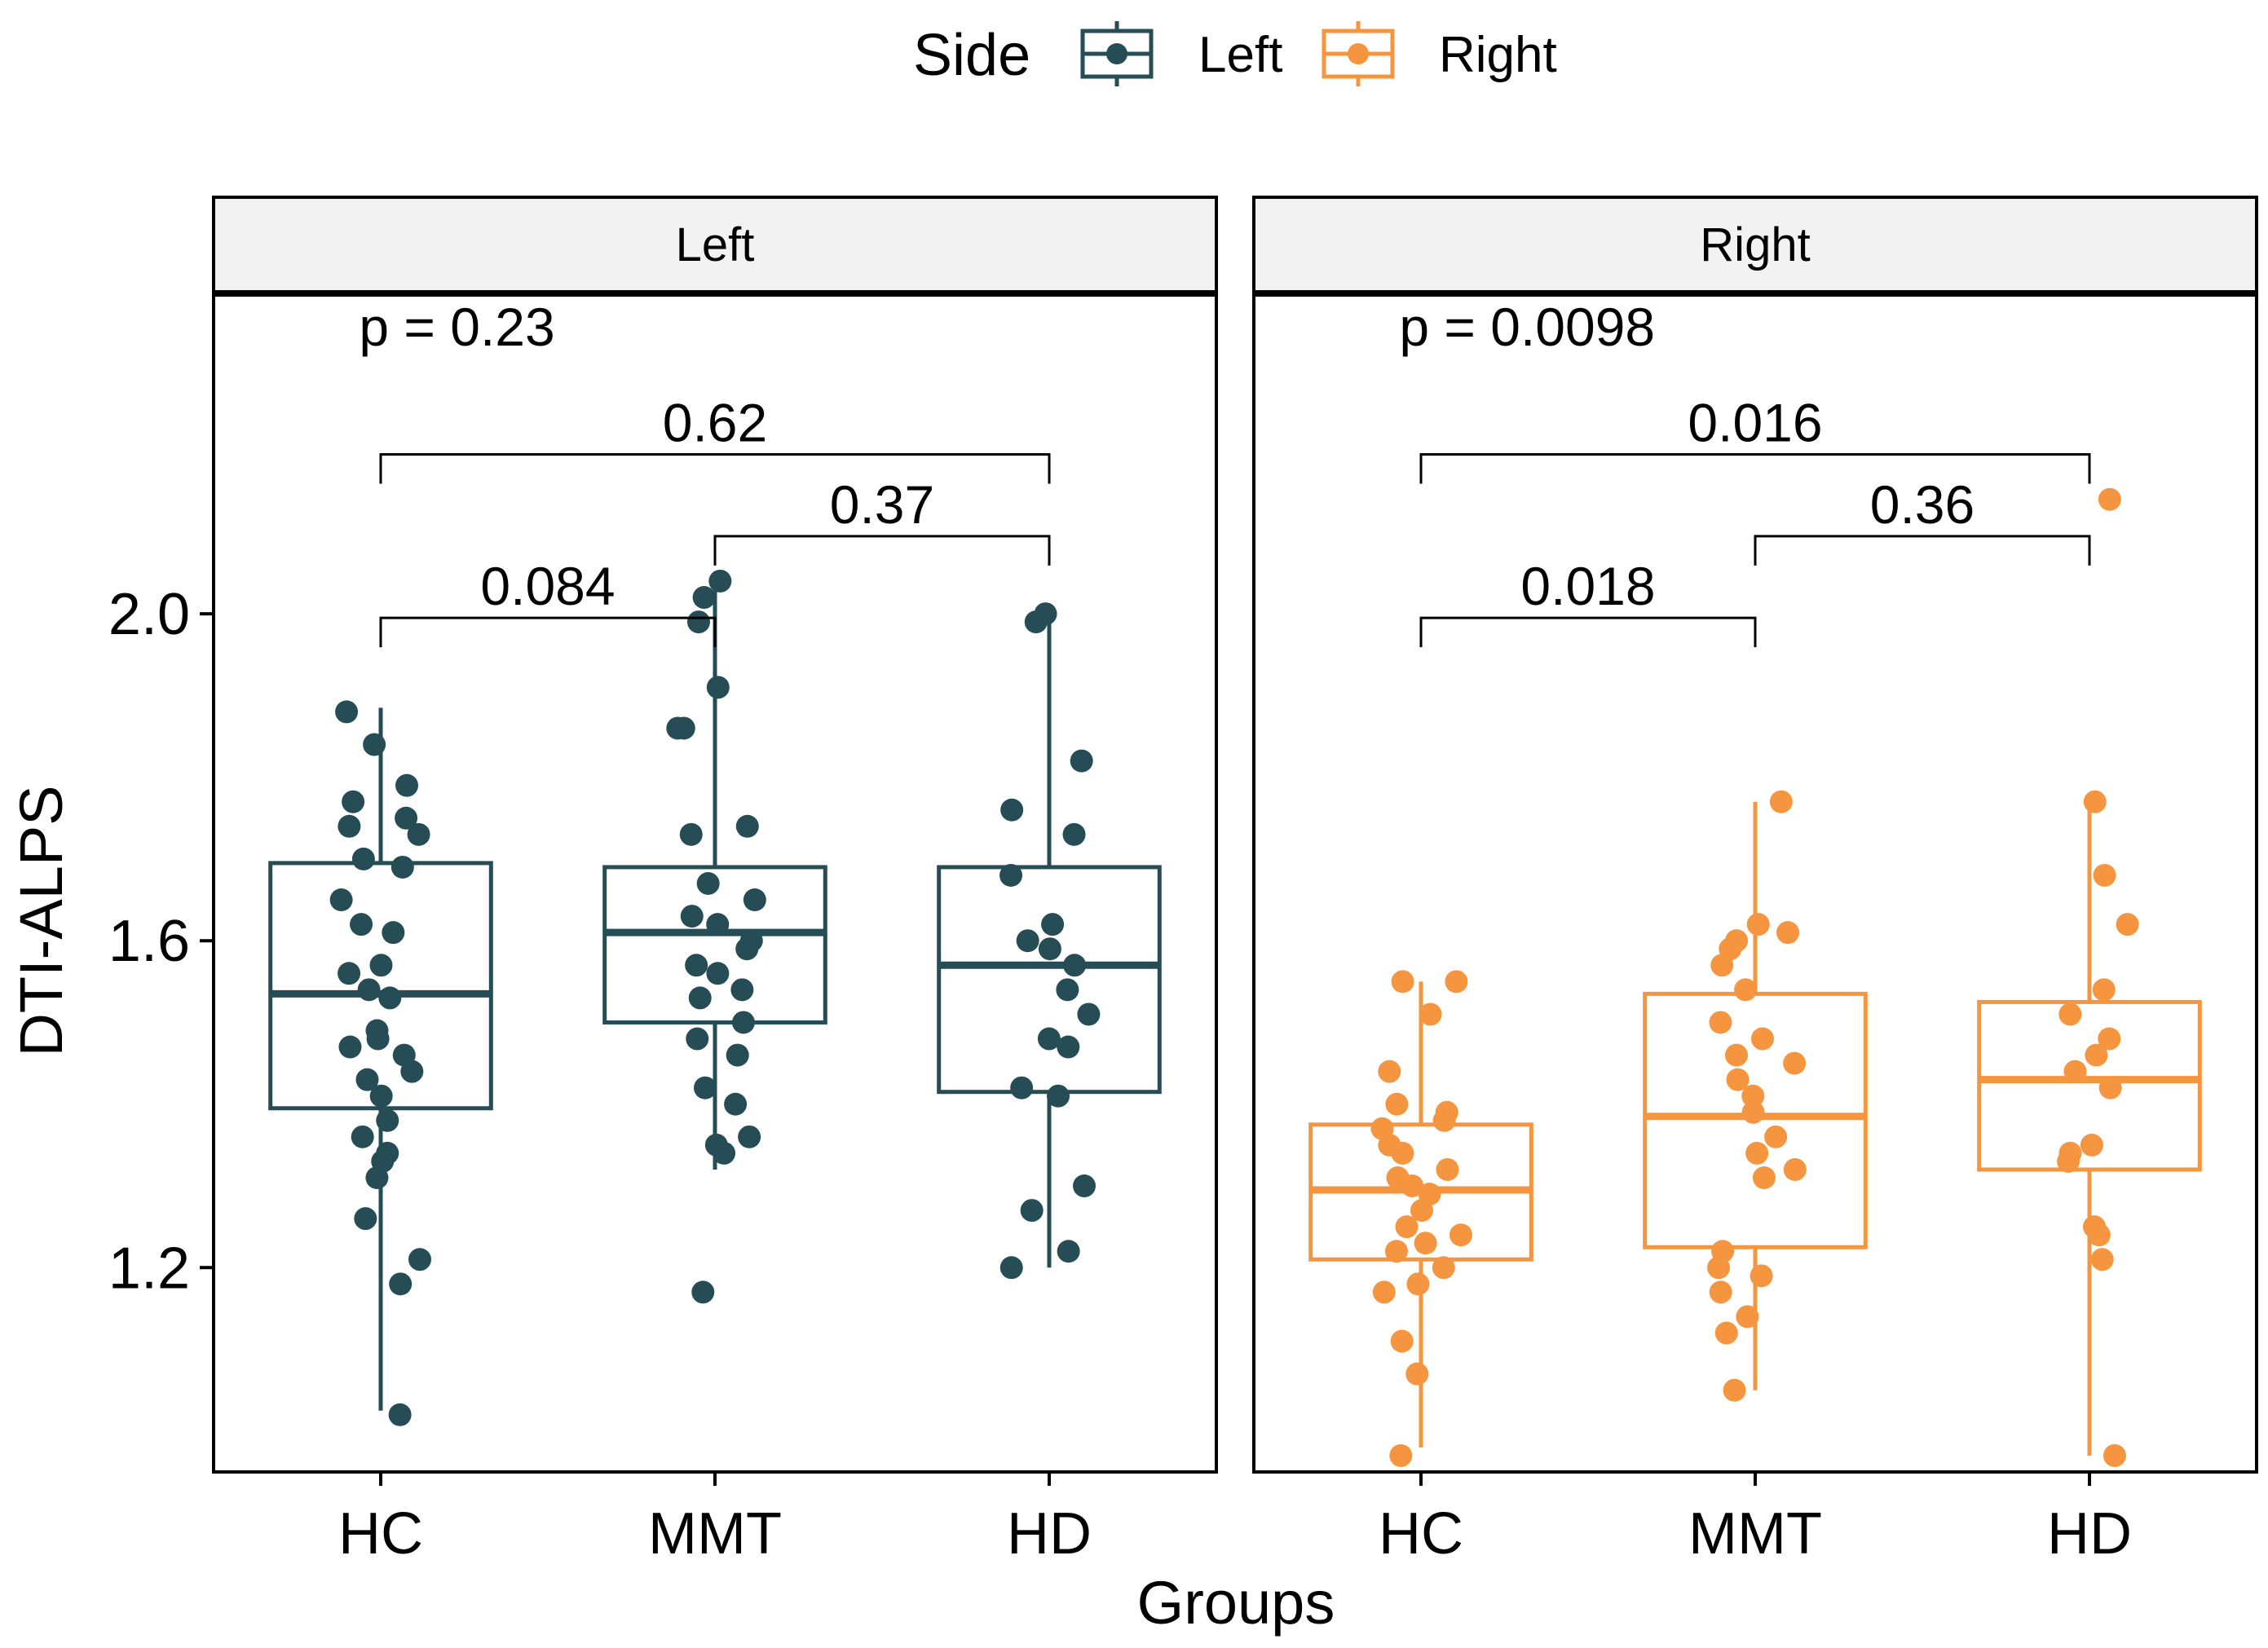  I want to click on comparison-bracket: 0.37, so click(882, 520).